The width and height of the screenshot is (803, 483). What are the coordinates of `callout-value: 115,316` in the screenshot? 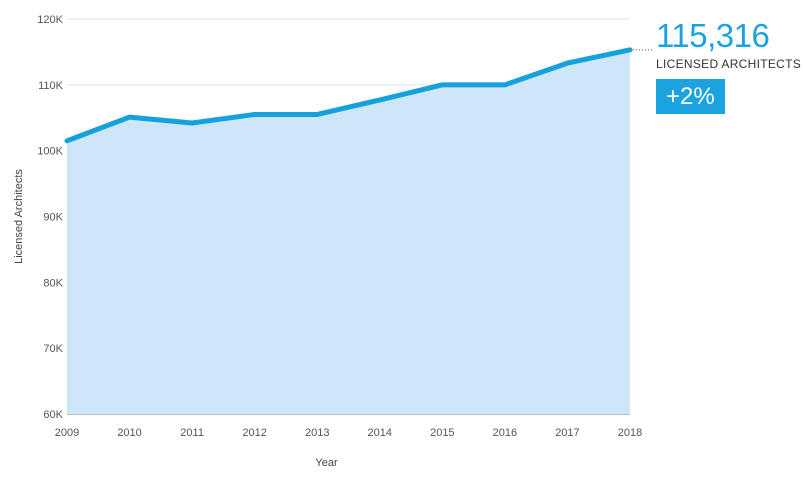 It's located at (713, 35).